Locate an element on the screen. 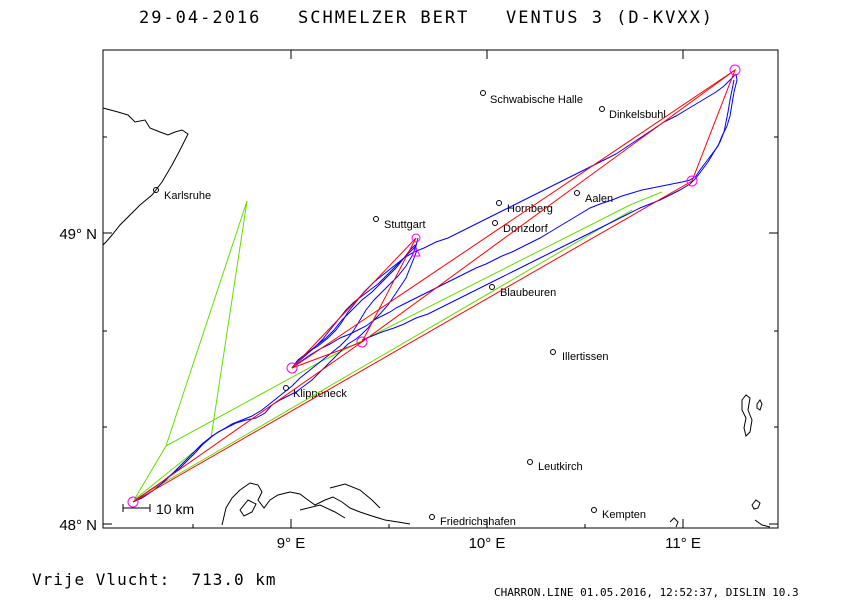 This screenshot has width=853, height=603. lon-label-11: 11° E is located at coordinates (683, 543).